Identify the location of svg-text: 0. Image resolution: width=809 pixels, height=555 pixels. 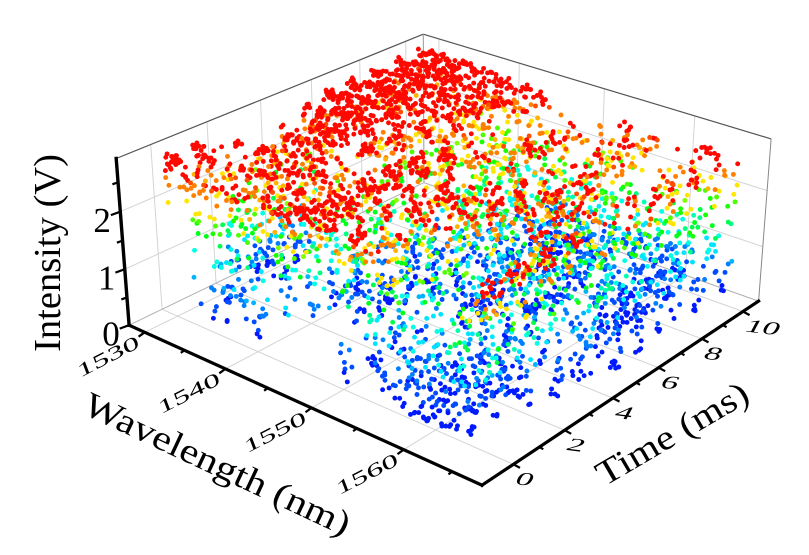
(111, 334).